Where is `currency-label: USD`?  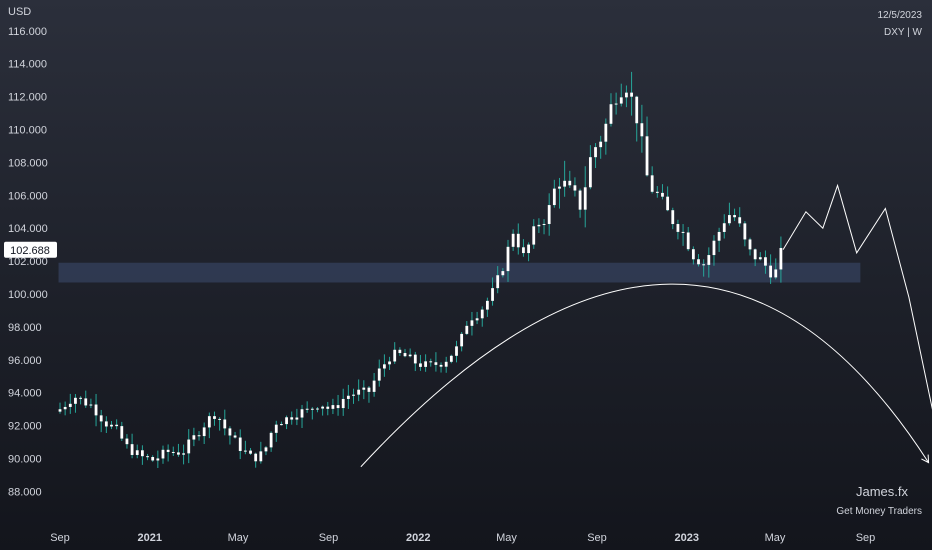
currency-label: USD is located at coordinates (19, 12).